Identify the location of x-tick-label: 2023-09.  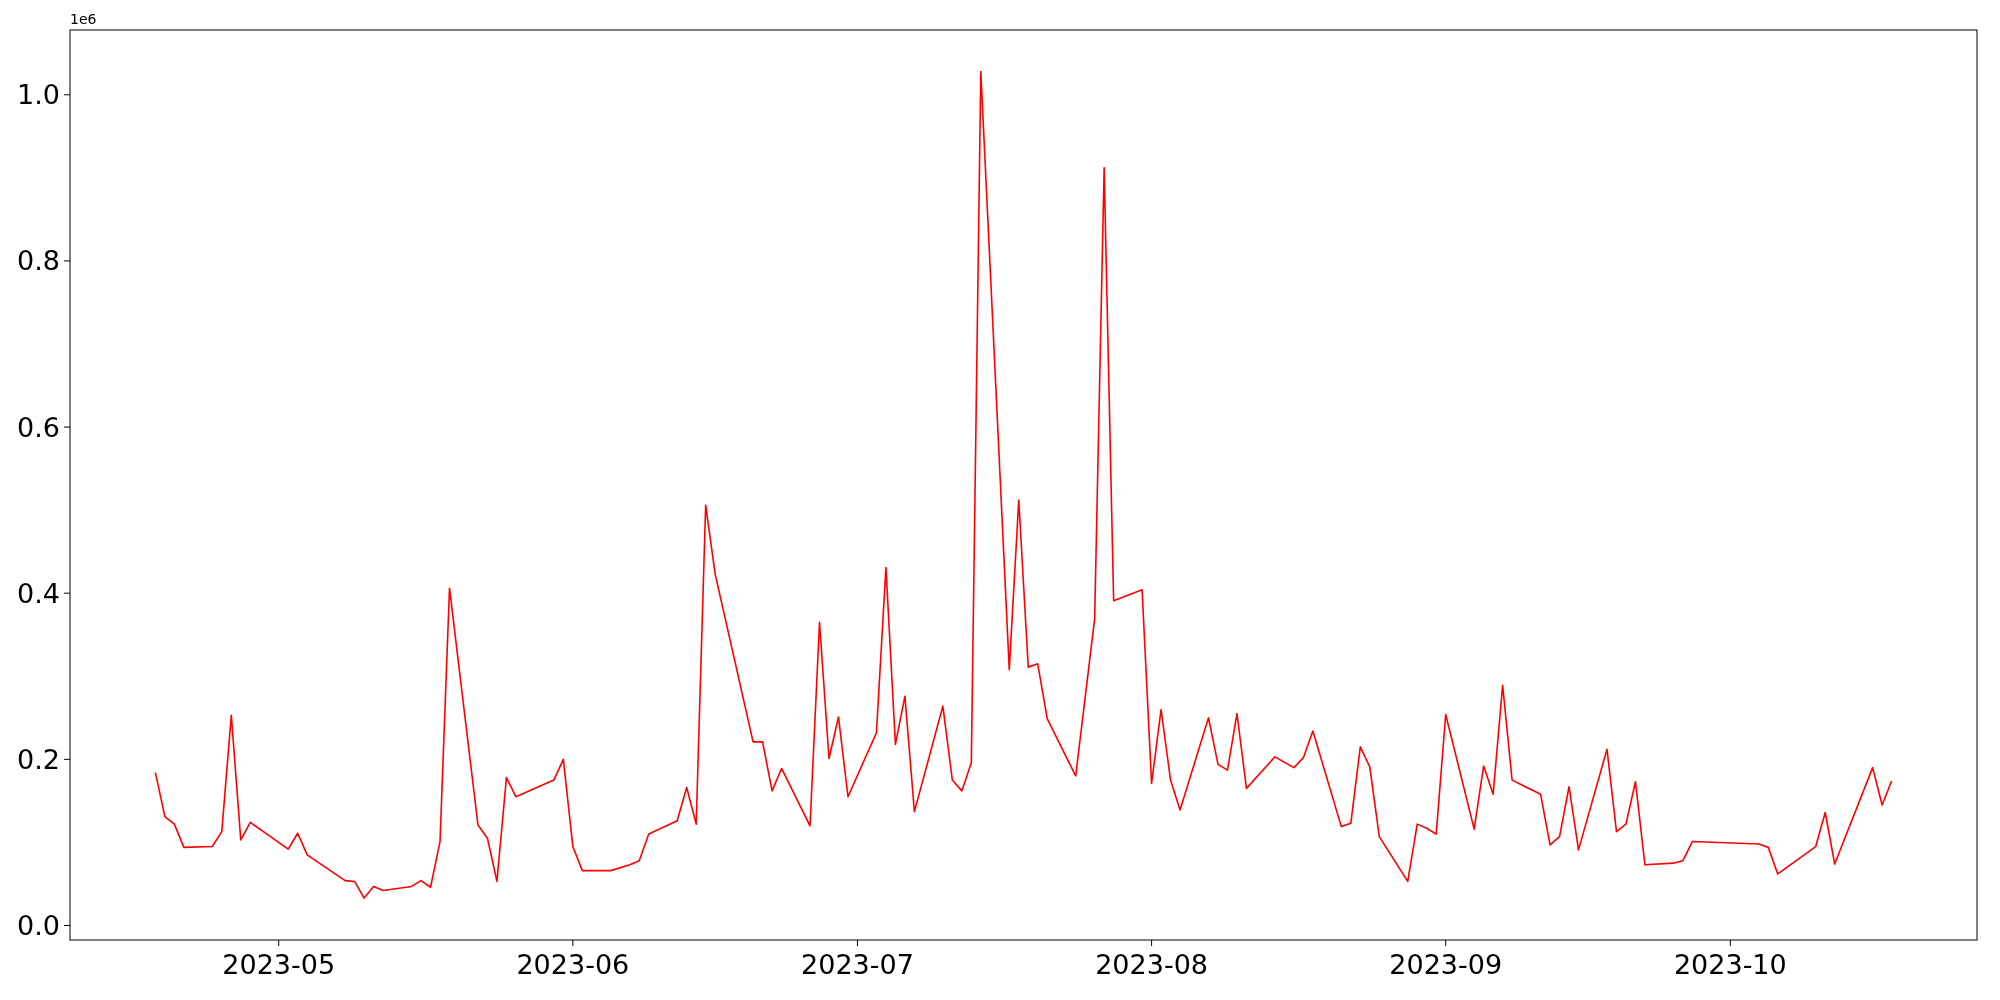
(1446, 964).